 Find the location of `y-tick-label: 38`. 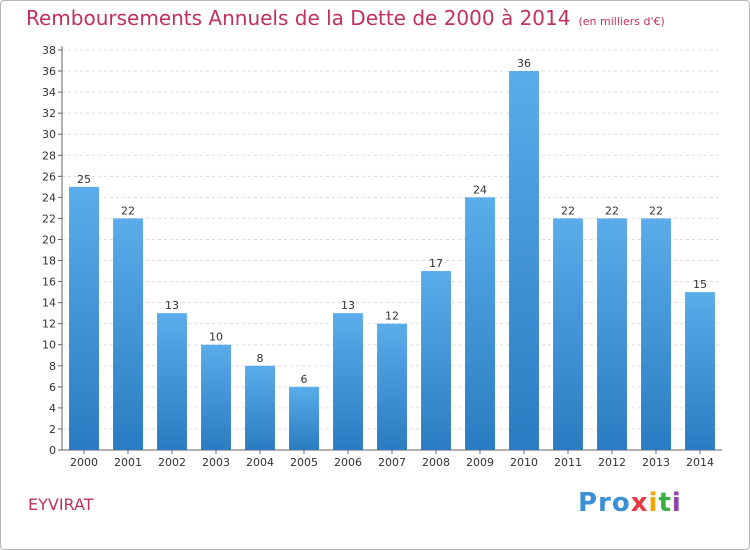

y-tick-label: 38 is located at coordinates (49, 50).